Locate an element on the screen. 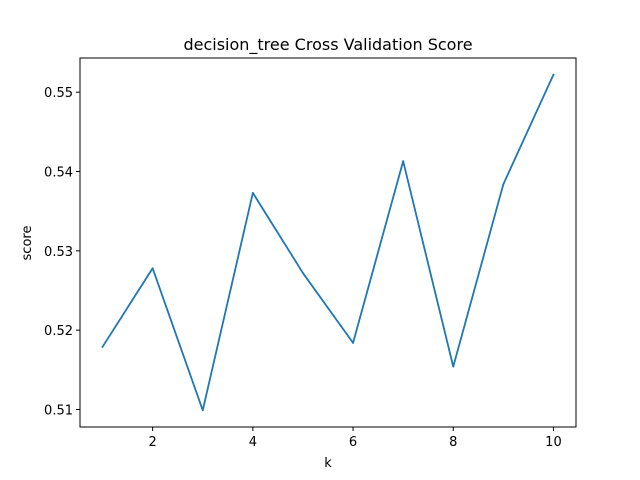 The image size is (640, 480). y-tick-label: 0.54 is located at coordinates (58, 173).